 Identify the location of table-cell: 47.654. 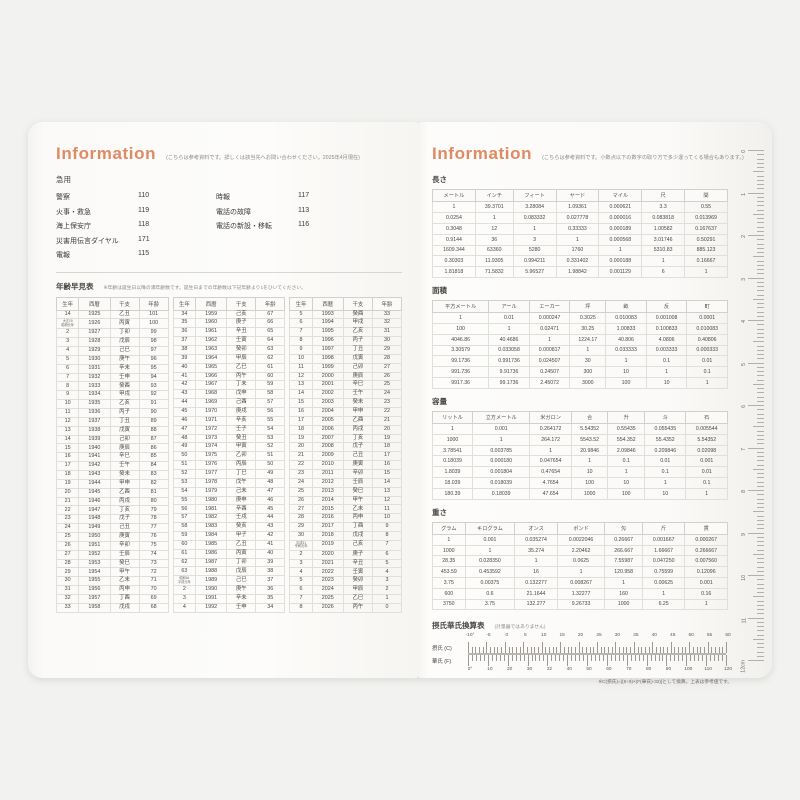
(550, 493).